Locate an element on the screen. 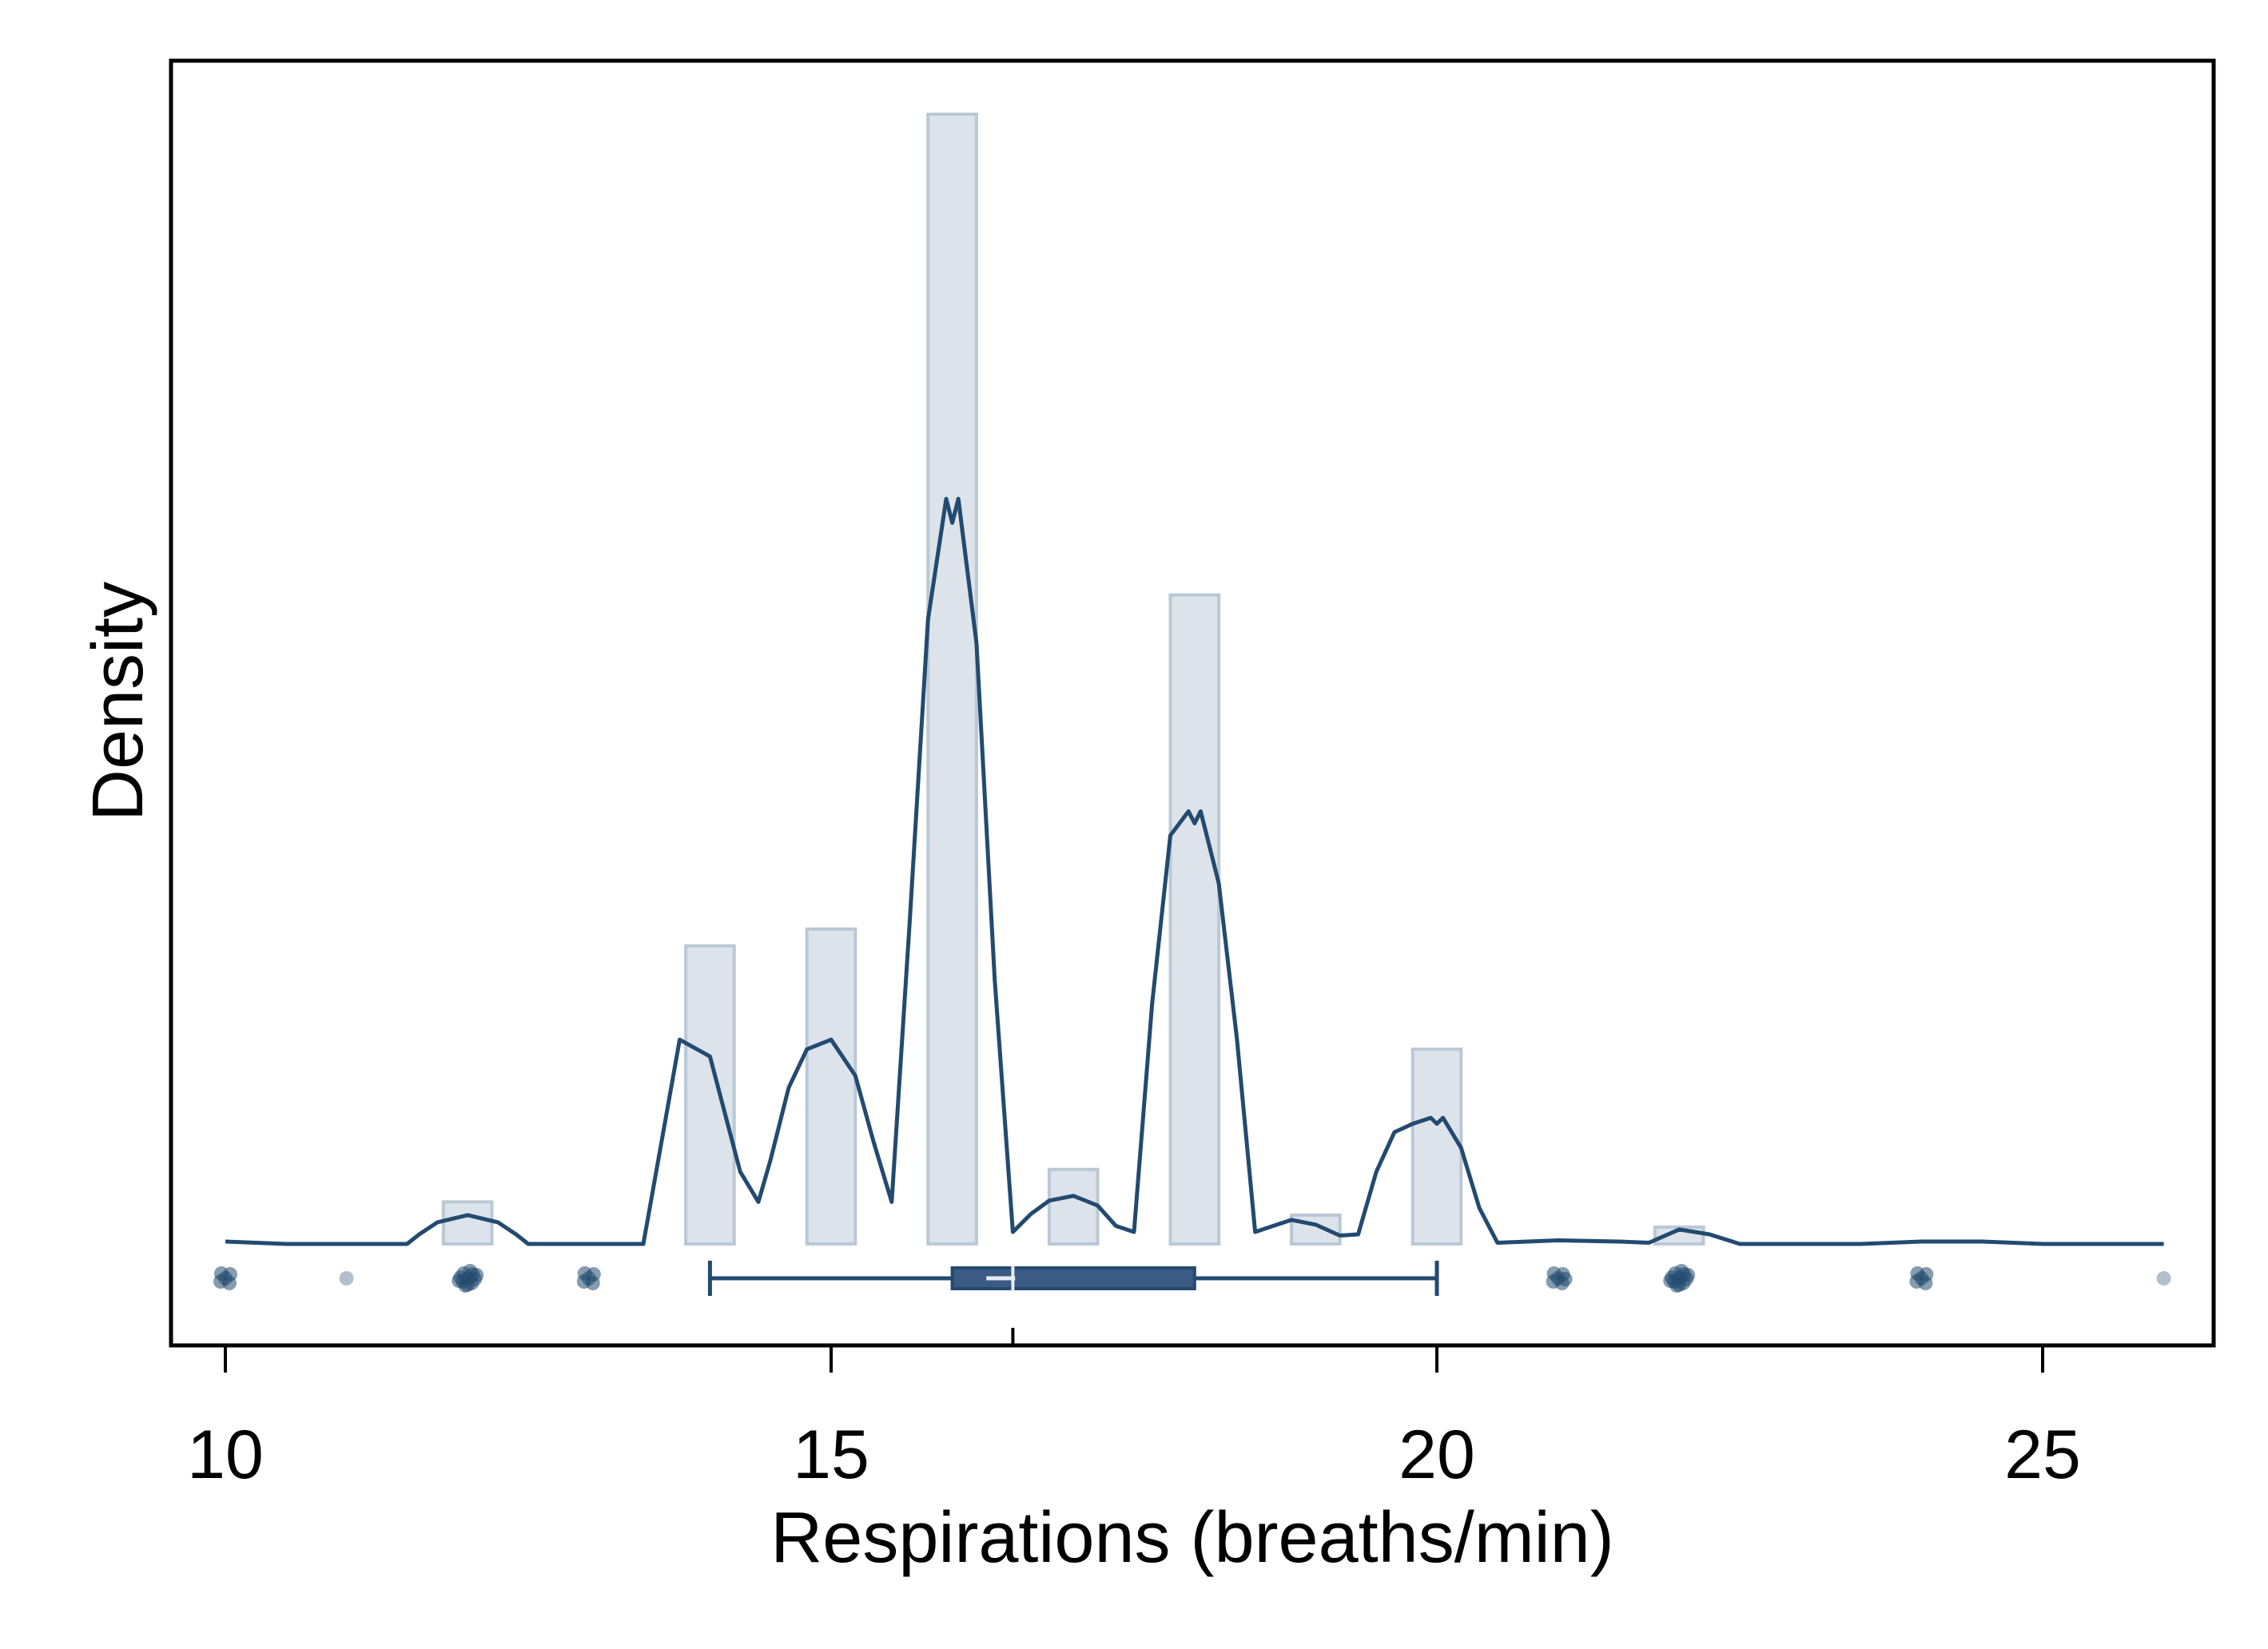 Image resolution: width=2268 pixels, height=1649 pixels. x-tick-label-10: 10 is located at coordinates (225, 1455).